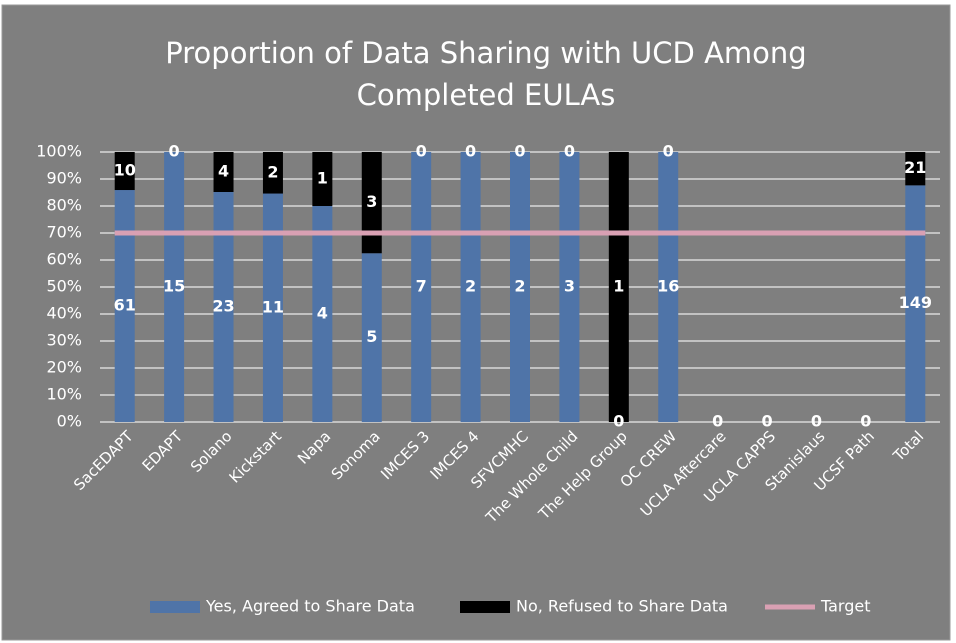  Describe the element at coordinates (64, 286) in the screenshot. I see `y-tick-label: 50%` at that location.